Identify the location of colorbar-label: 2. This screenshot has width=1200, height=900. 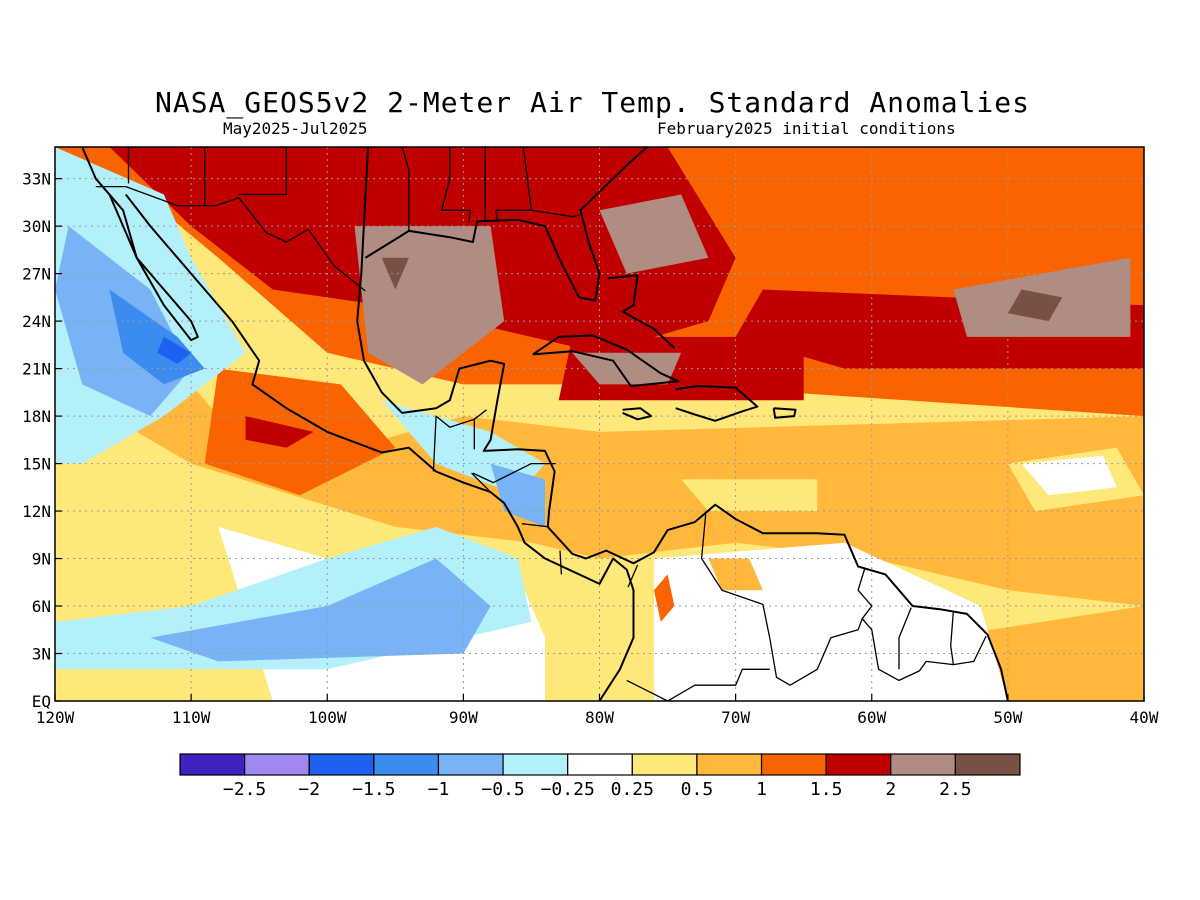
(890, 789).